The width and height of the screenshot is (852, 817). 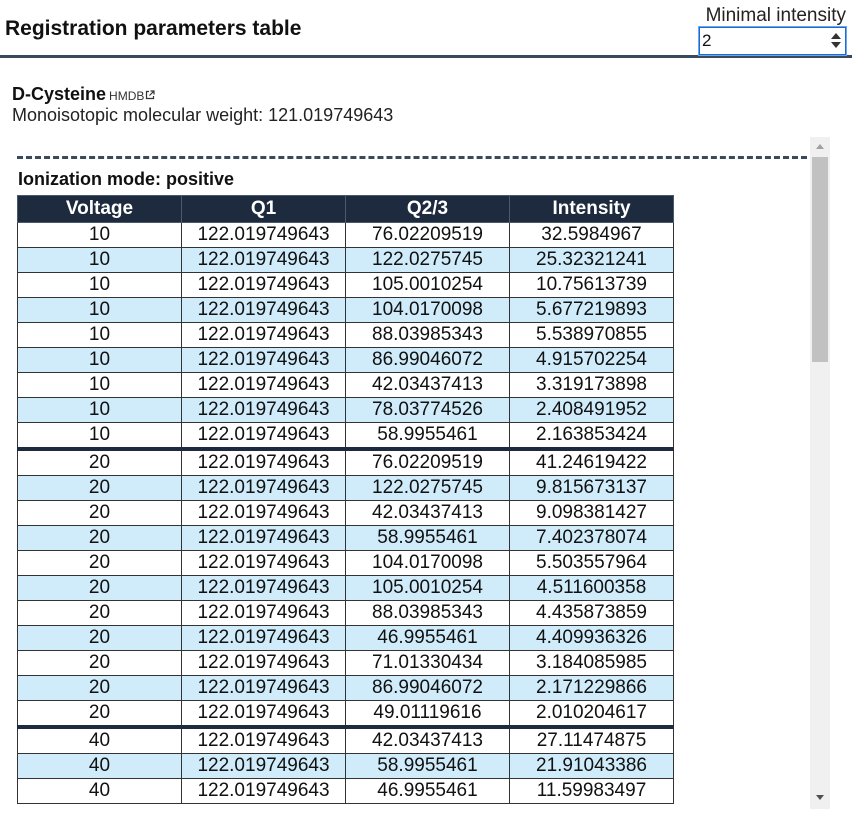 What do you see at coordinates (591, 235) in the screenshot?
I see `cell-intensity: 32.5984967` at bounding box center [591, 235].